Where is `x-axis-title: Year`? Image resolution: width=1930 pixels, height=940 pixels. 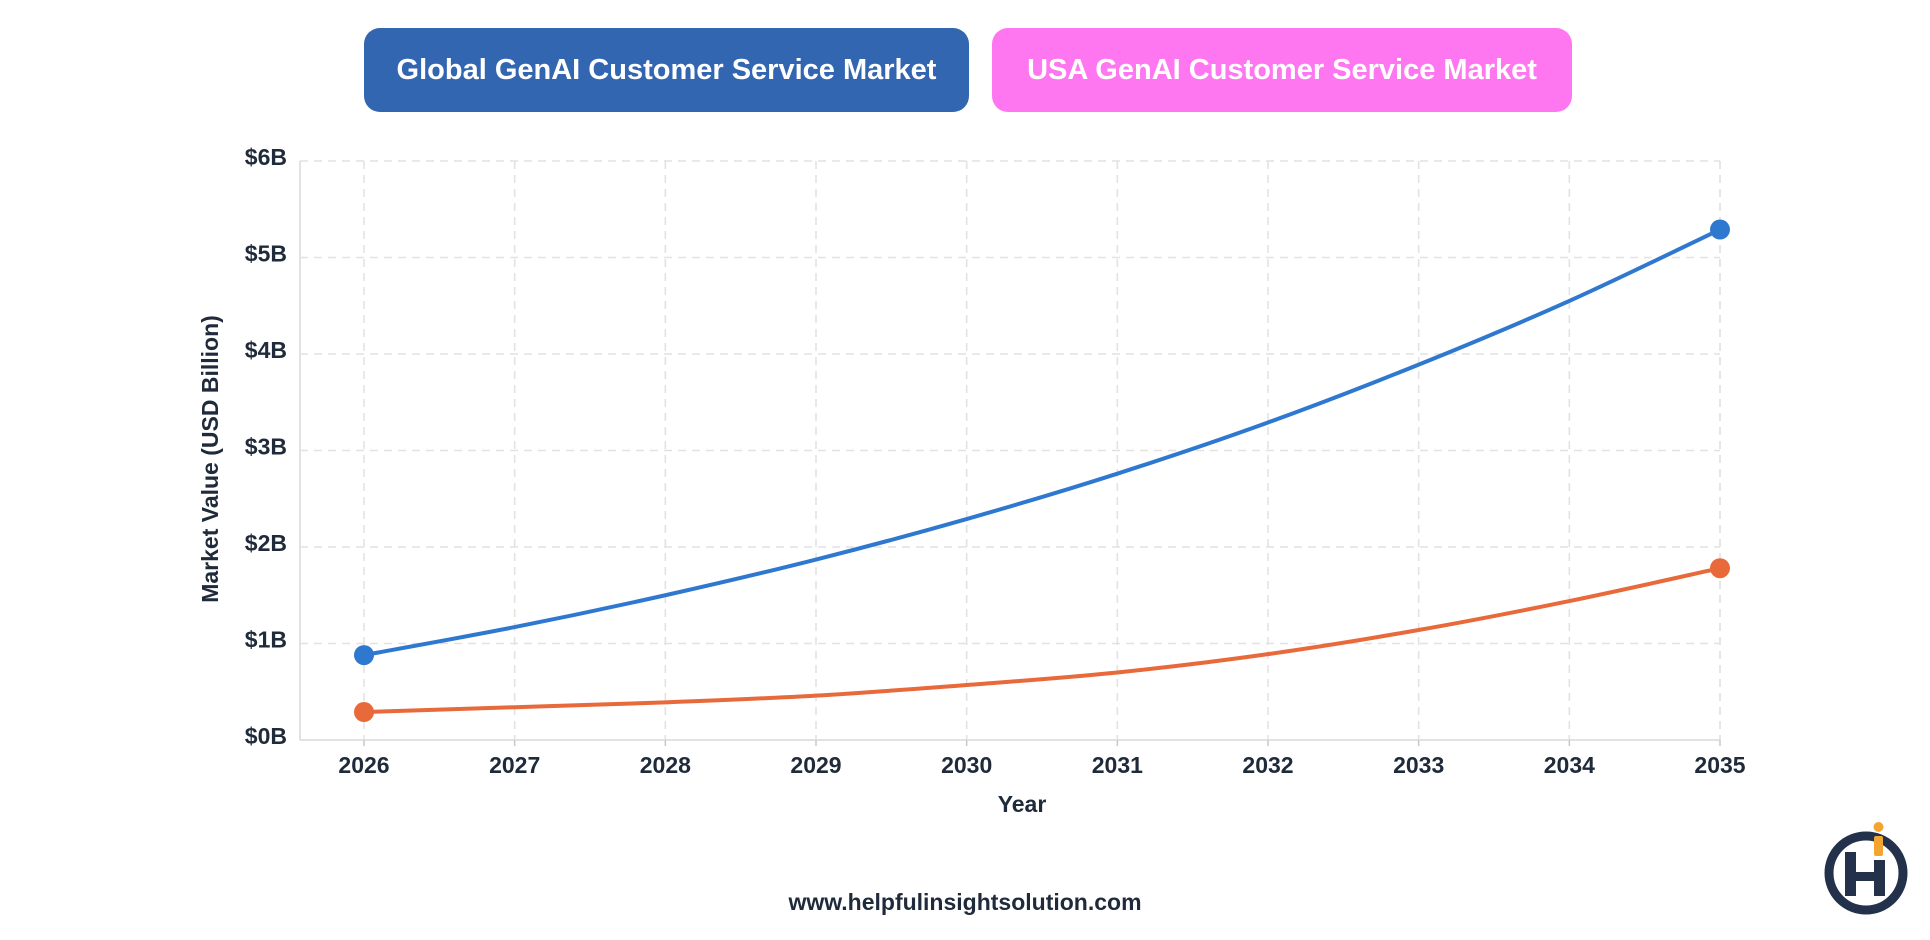
x-axis-title: Year is located at coordinates (1022, 804).